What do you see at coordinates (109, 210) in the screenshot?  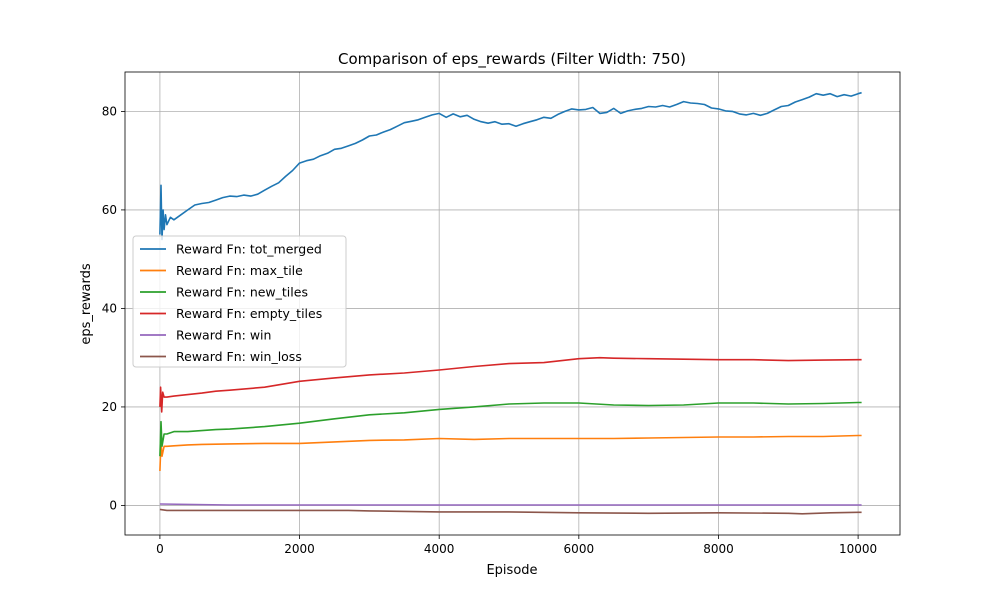 I see `y-tick-label: 60` at bounding box center [109, 210].